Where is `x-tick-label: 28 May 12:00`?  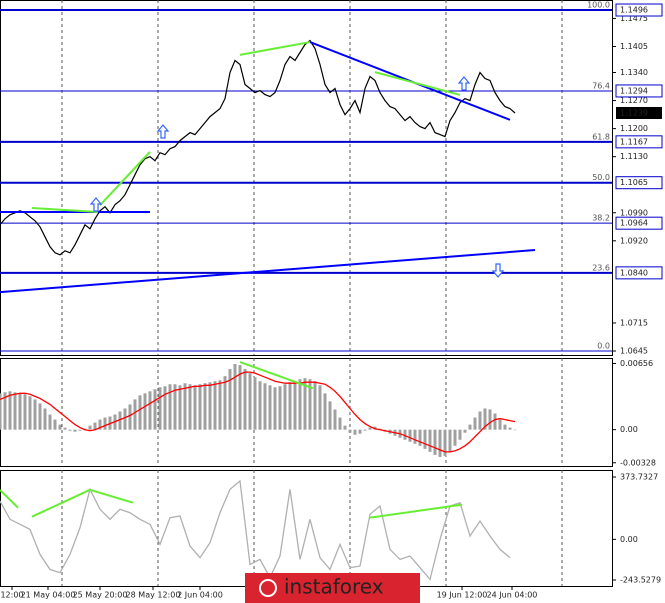 x-tick-label: 28 May 12:00 is located at coordinates (153, 595).